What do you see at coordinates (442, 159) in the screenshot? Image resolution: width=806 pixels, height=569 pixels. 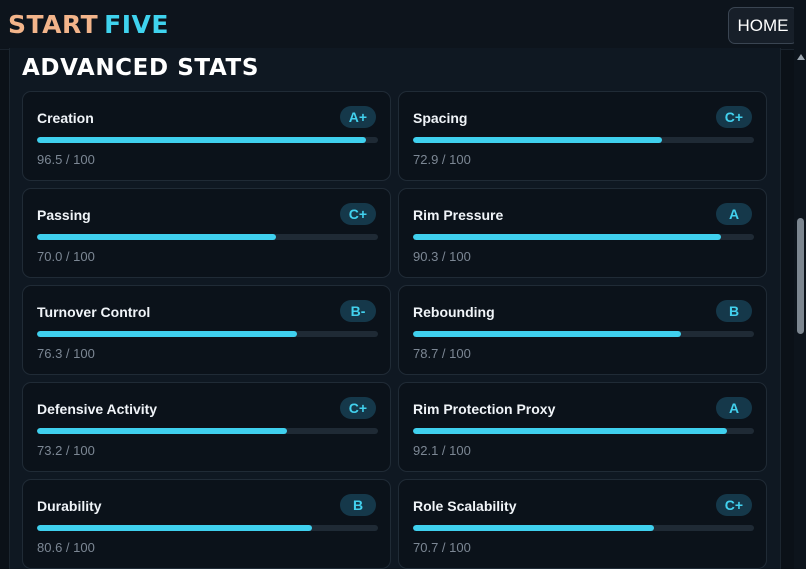 I see `stat-value: 72.9 / 100` at bounding box center [442, 159].